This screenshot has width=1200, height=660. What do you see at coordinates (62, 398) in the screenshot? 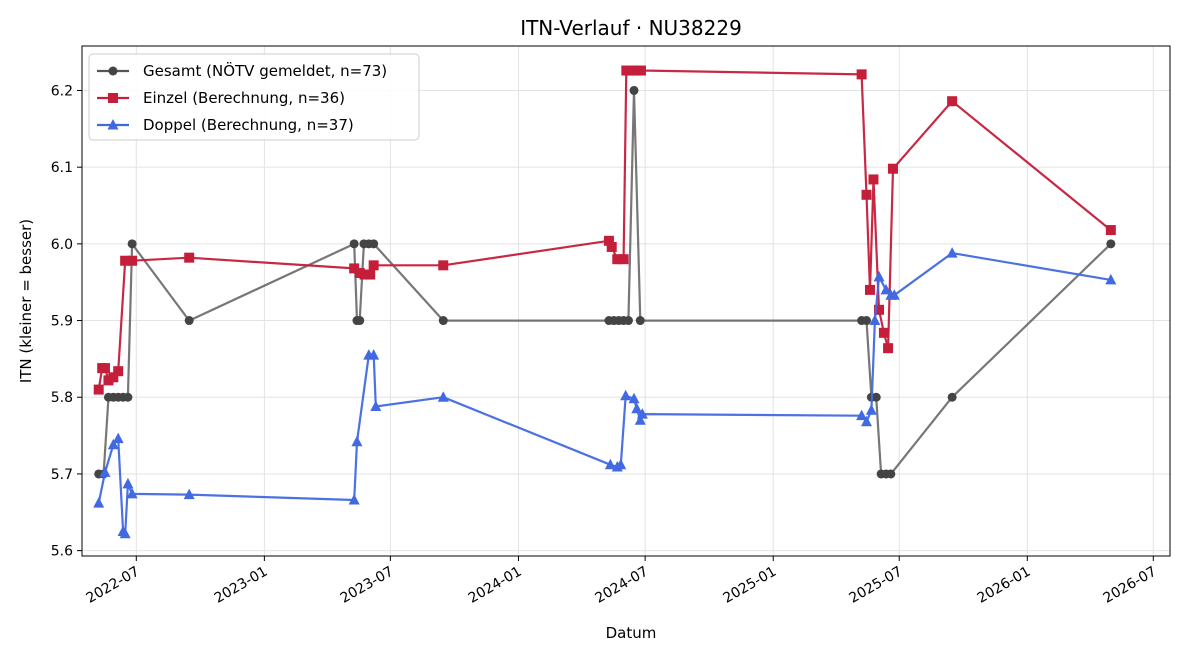
I see `y-tick-label: 5.8` at bounding box center [62, 398].